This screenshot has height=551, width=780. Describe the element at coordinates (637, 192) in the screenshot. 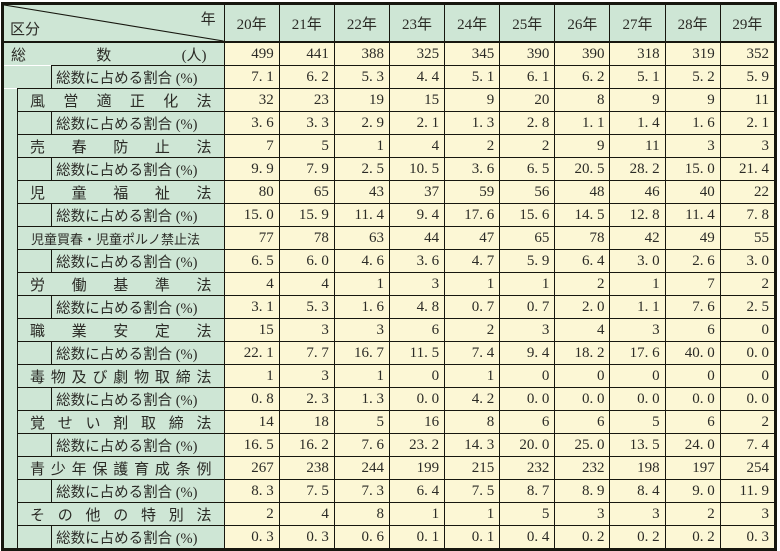

I see `count-value-cell: 46` at that location.